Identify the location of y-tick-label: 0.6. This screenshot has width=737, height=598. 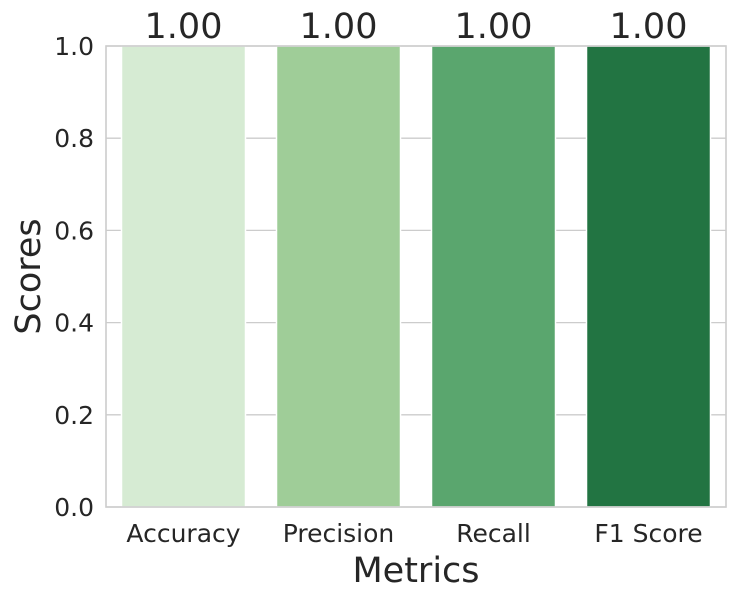
(74, 230).